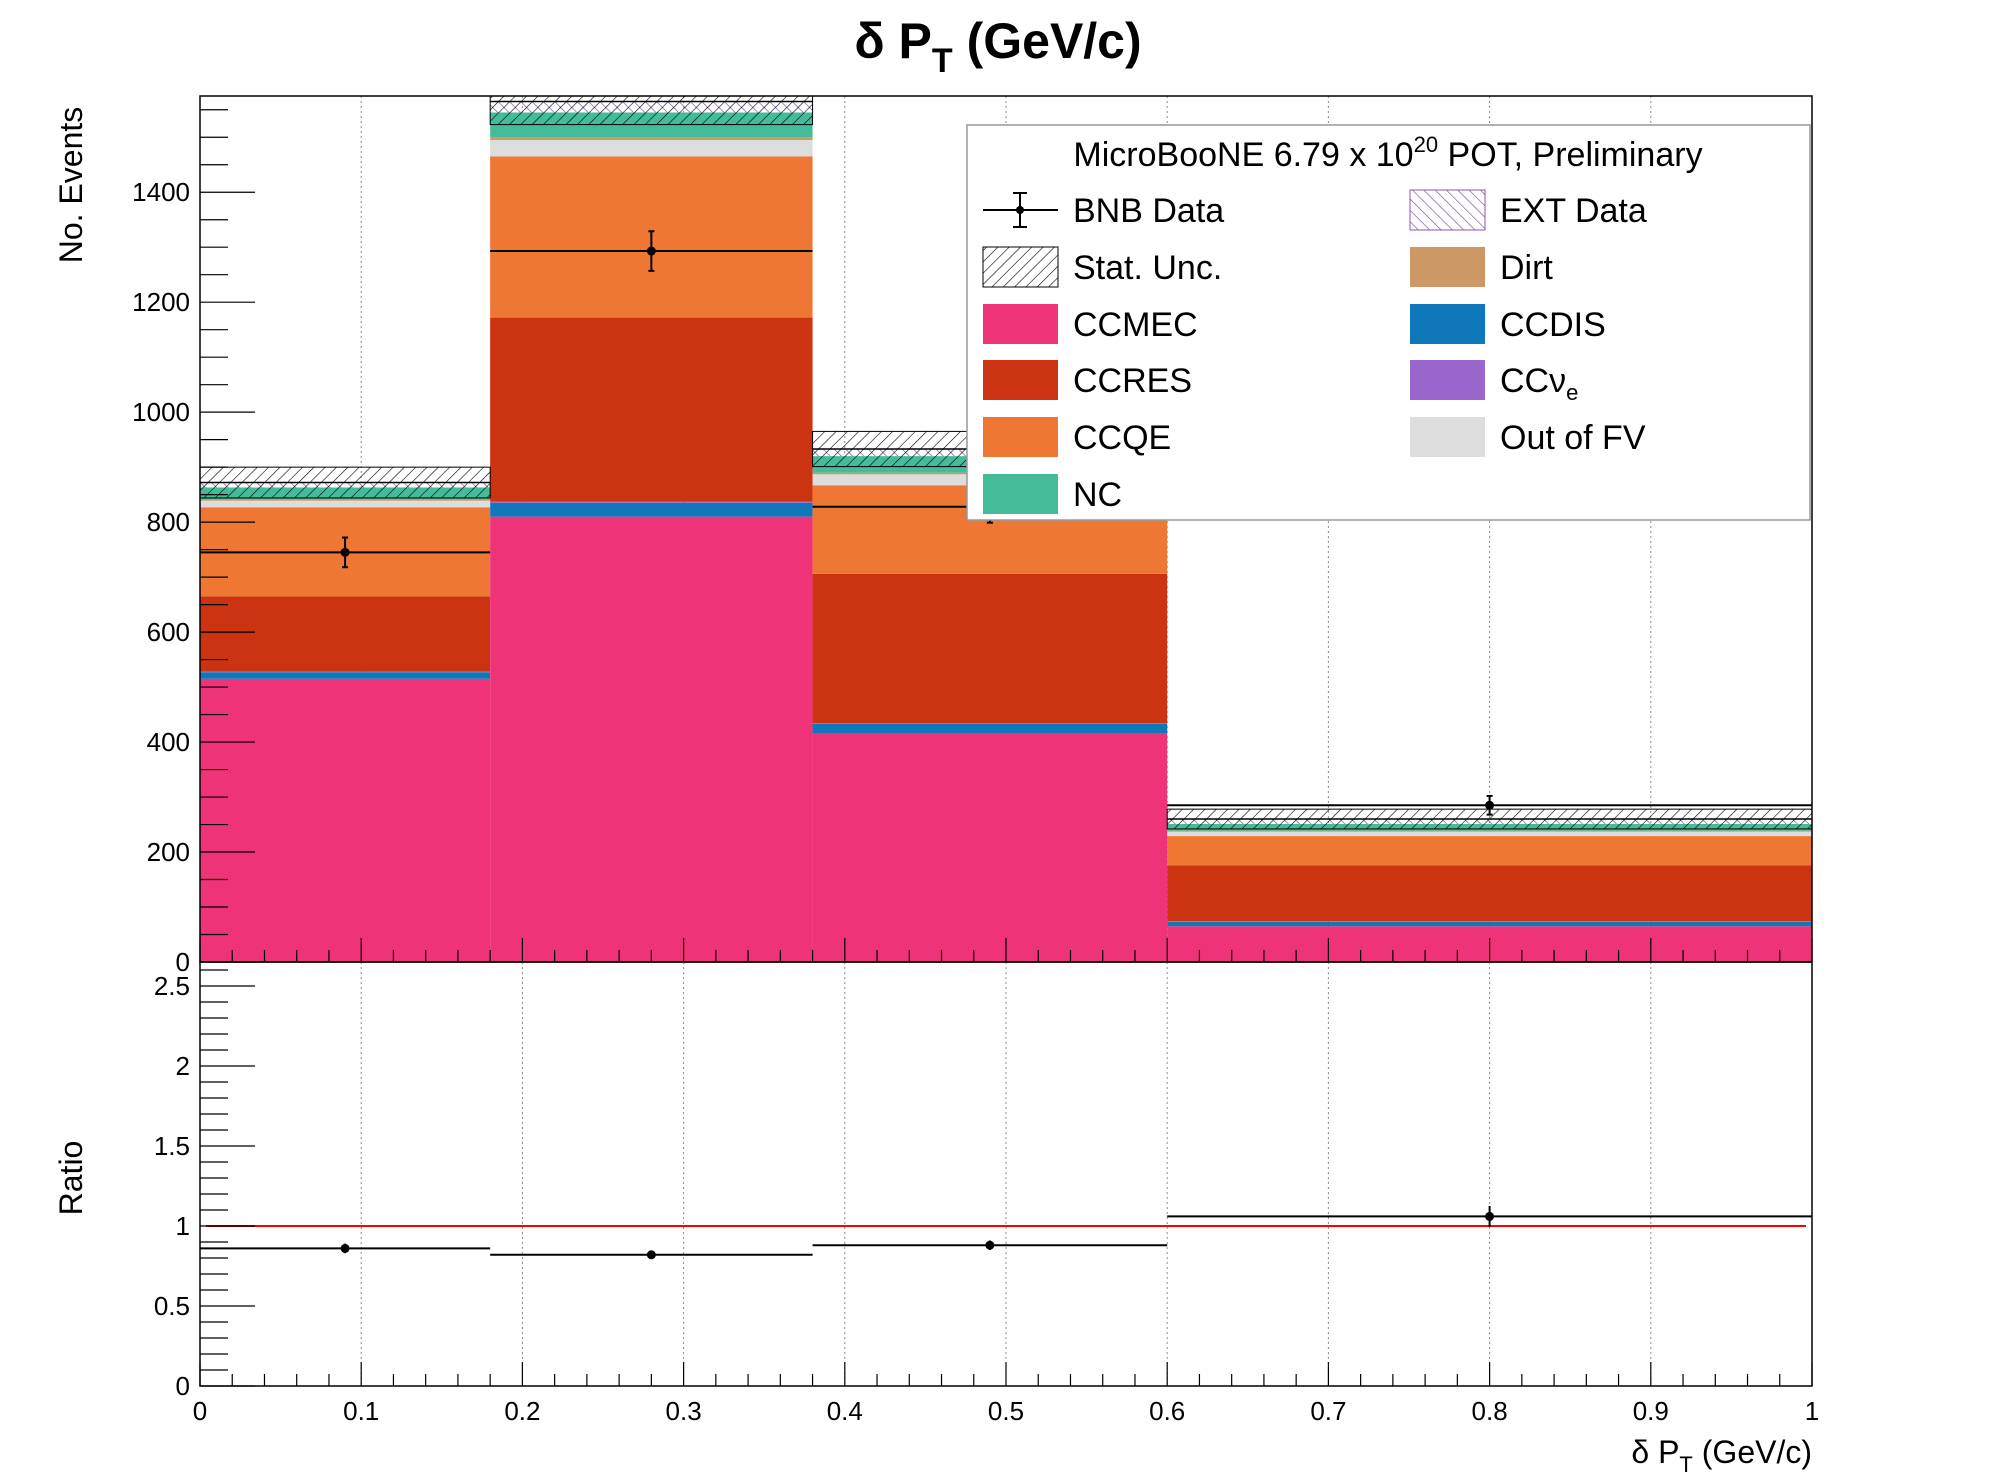 This screenshot has width=1996, height=1472. I want to click on legend-item-ccnue: CCνe, so click(1494, 382).